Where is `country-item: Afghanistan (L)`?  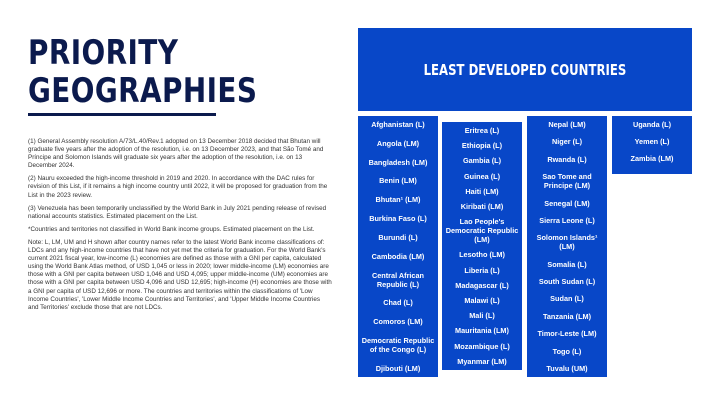
country-item: Afghanistan (L) is located at coordinates (398, 124).